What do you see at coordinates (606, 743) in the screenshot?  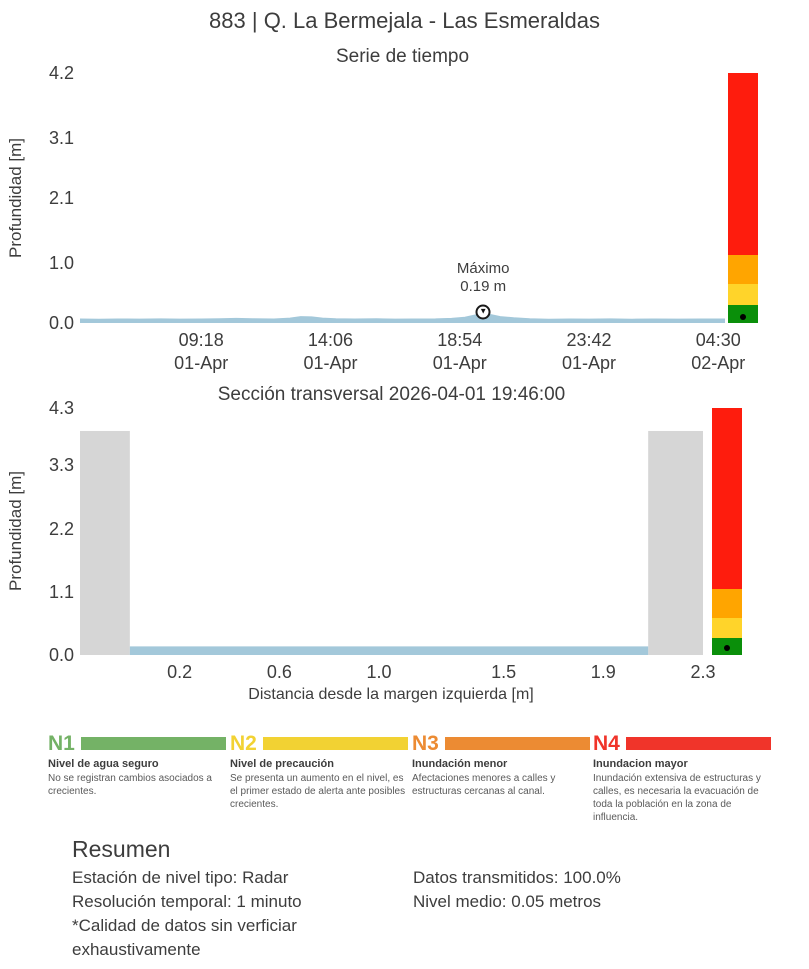 I see `legend-n4-code: N4` at bounding box center [606, 743].